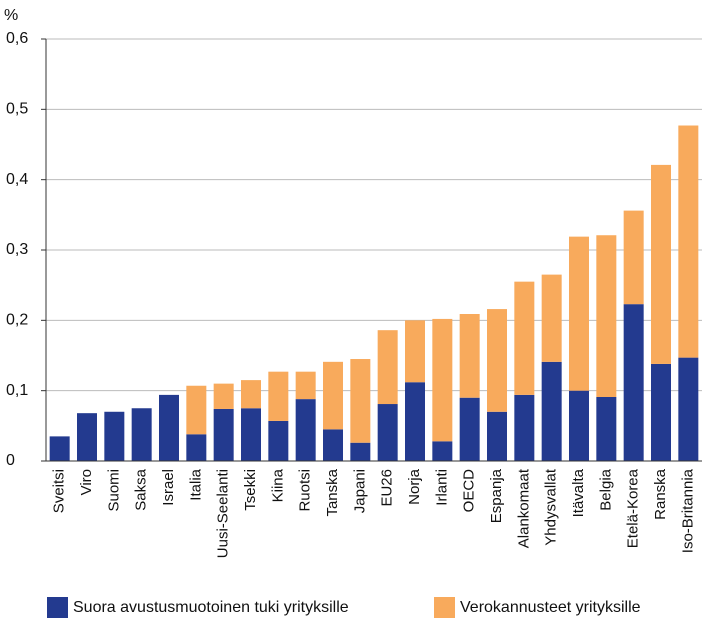 The width and height of the screenshot is (702, 619). I want to click on legend-label: Suora avustusmuotoinen tuki yrityksille, so click(211, 607).